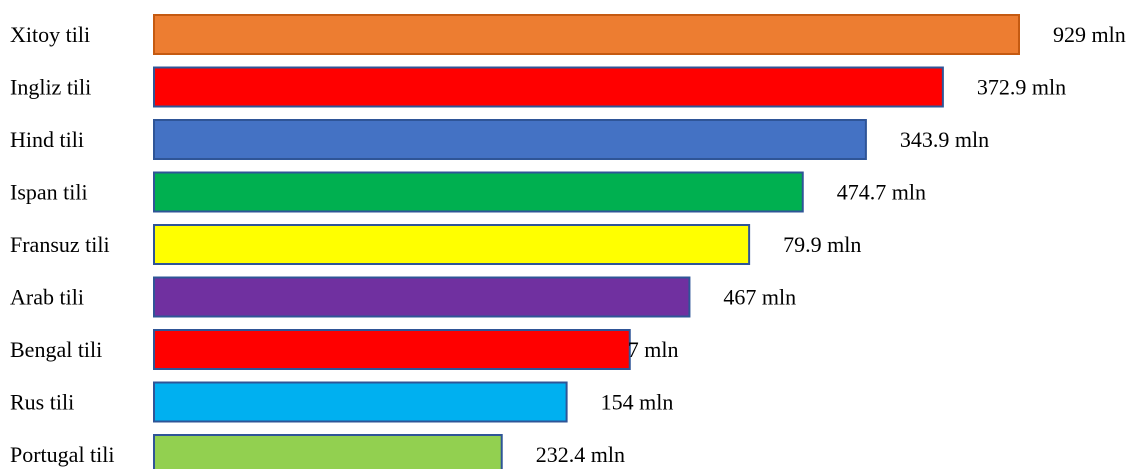 Image resolution: width=1142 pixels, height=469 pixels. Describe the element at coordinates (42, 402) in the screenshot. I see `category-label-rus-tili: Rus tili` at that location.